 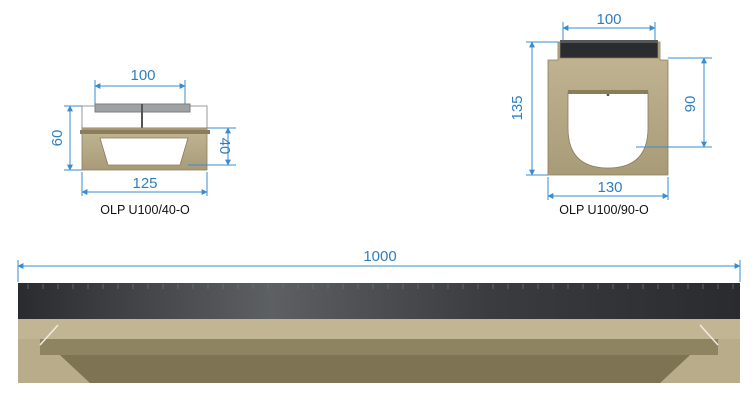 What do you see at coordinates (709, 335) in the screenshot?
I see `side-right-chamfer` at bounding box center [709, 335].